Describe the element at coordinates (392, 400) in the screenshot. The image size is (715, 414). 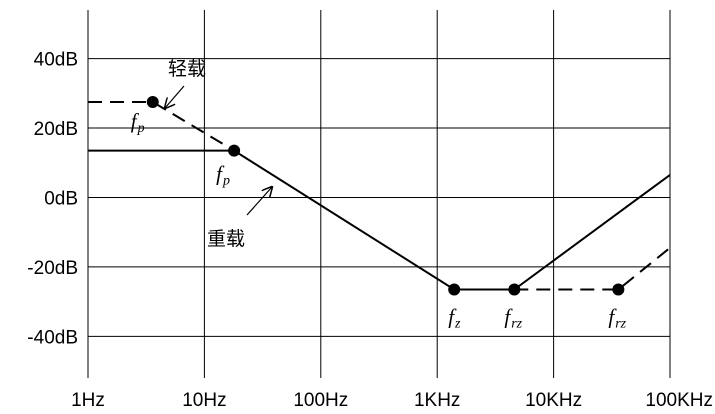
I see `x-axis-ticks: 1Hz 10Hz 100Hz 1KHz 10KHz 100KHz` at that location.